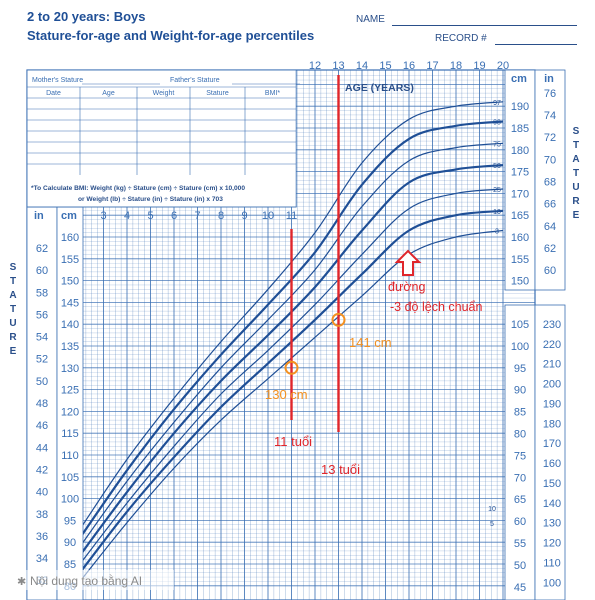  I want to click on reference-label-age-11: 11 tuổi, so click(293, 441).